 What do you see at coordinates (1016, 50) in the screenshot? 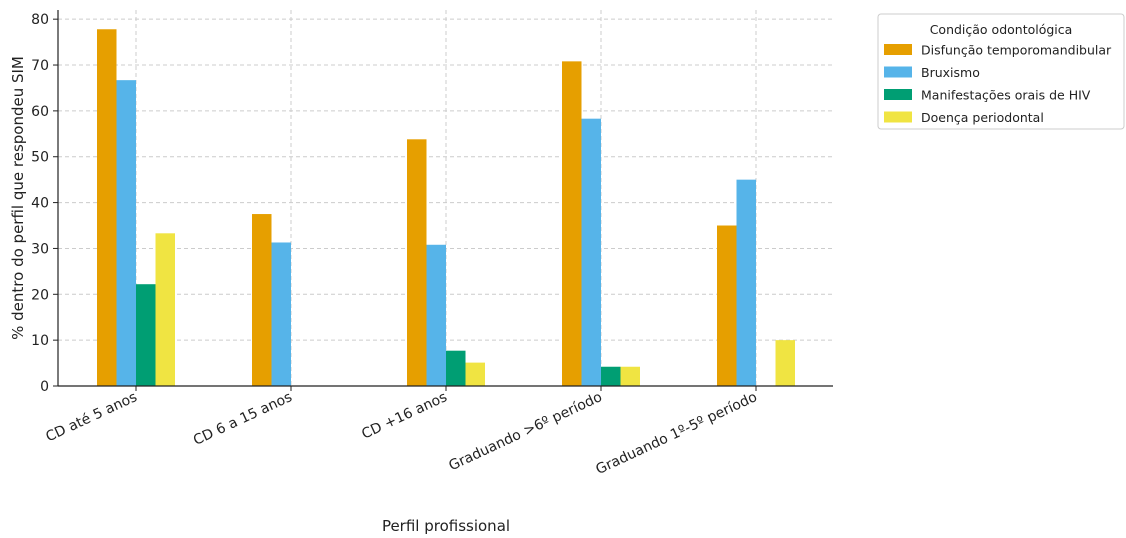
I see `legend-label: Disfunção temporomandibular` at bounding box center [1016, 50].